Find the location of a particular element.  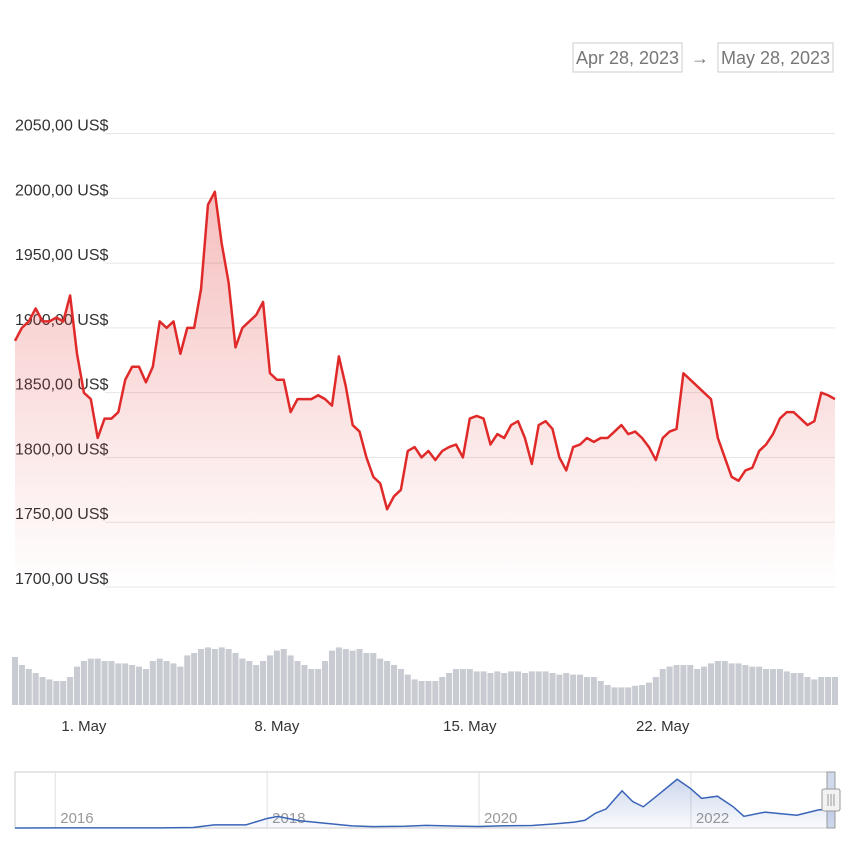

x-tick-label: 15. May is located at coordinates (470, 726).